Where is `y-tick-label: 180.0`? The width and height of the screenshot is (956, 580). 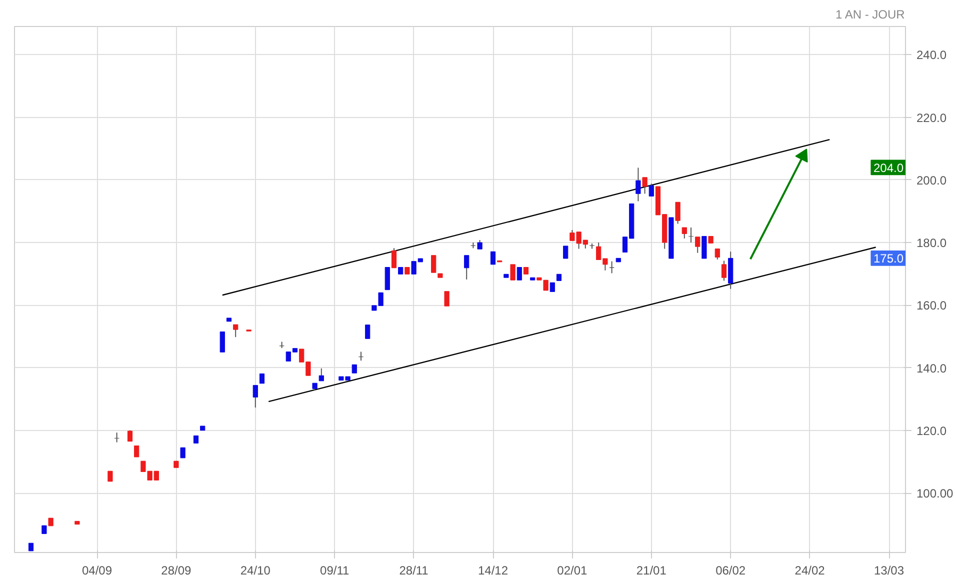 y-tick-label: 180.0 is located at coordinates (931, 243).